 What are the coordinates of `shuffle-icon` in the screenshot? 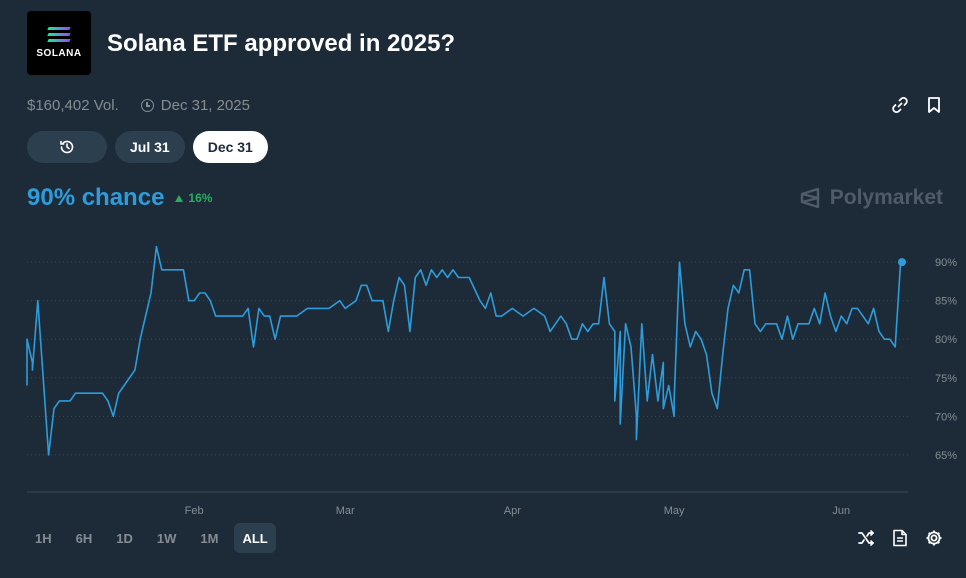 It's located at (866, 538).